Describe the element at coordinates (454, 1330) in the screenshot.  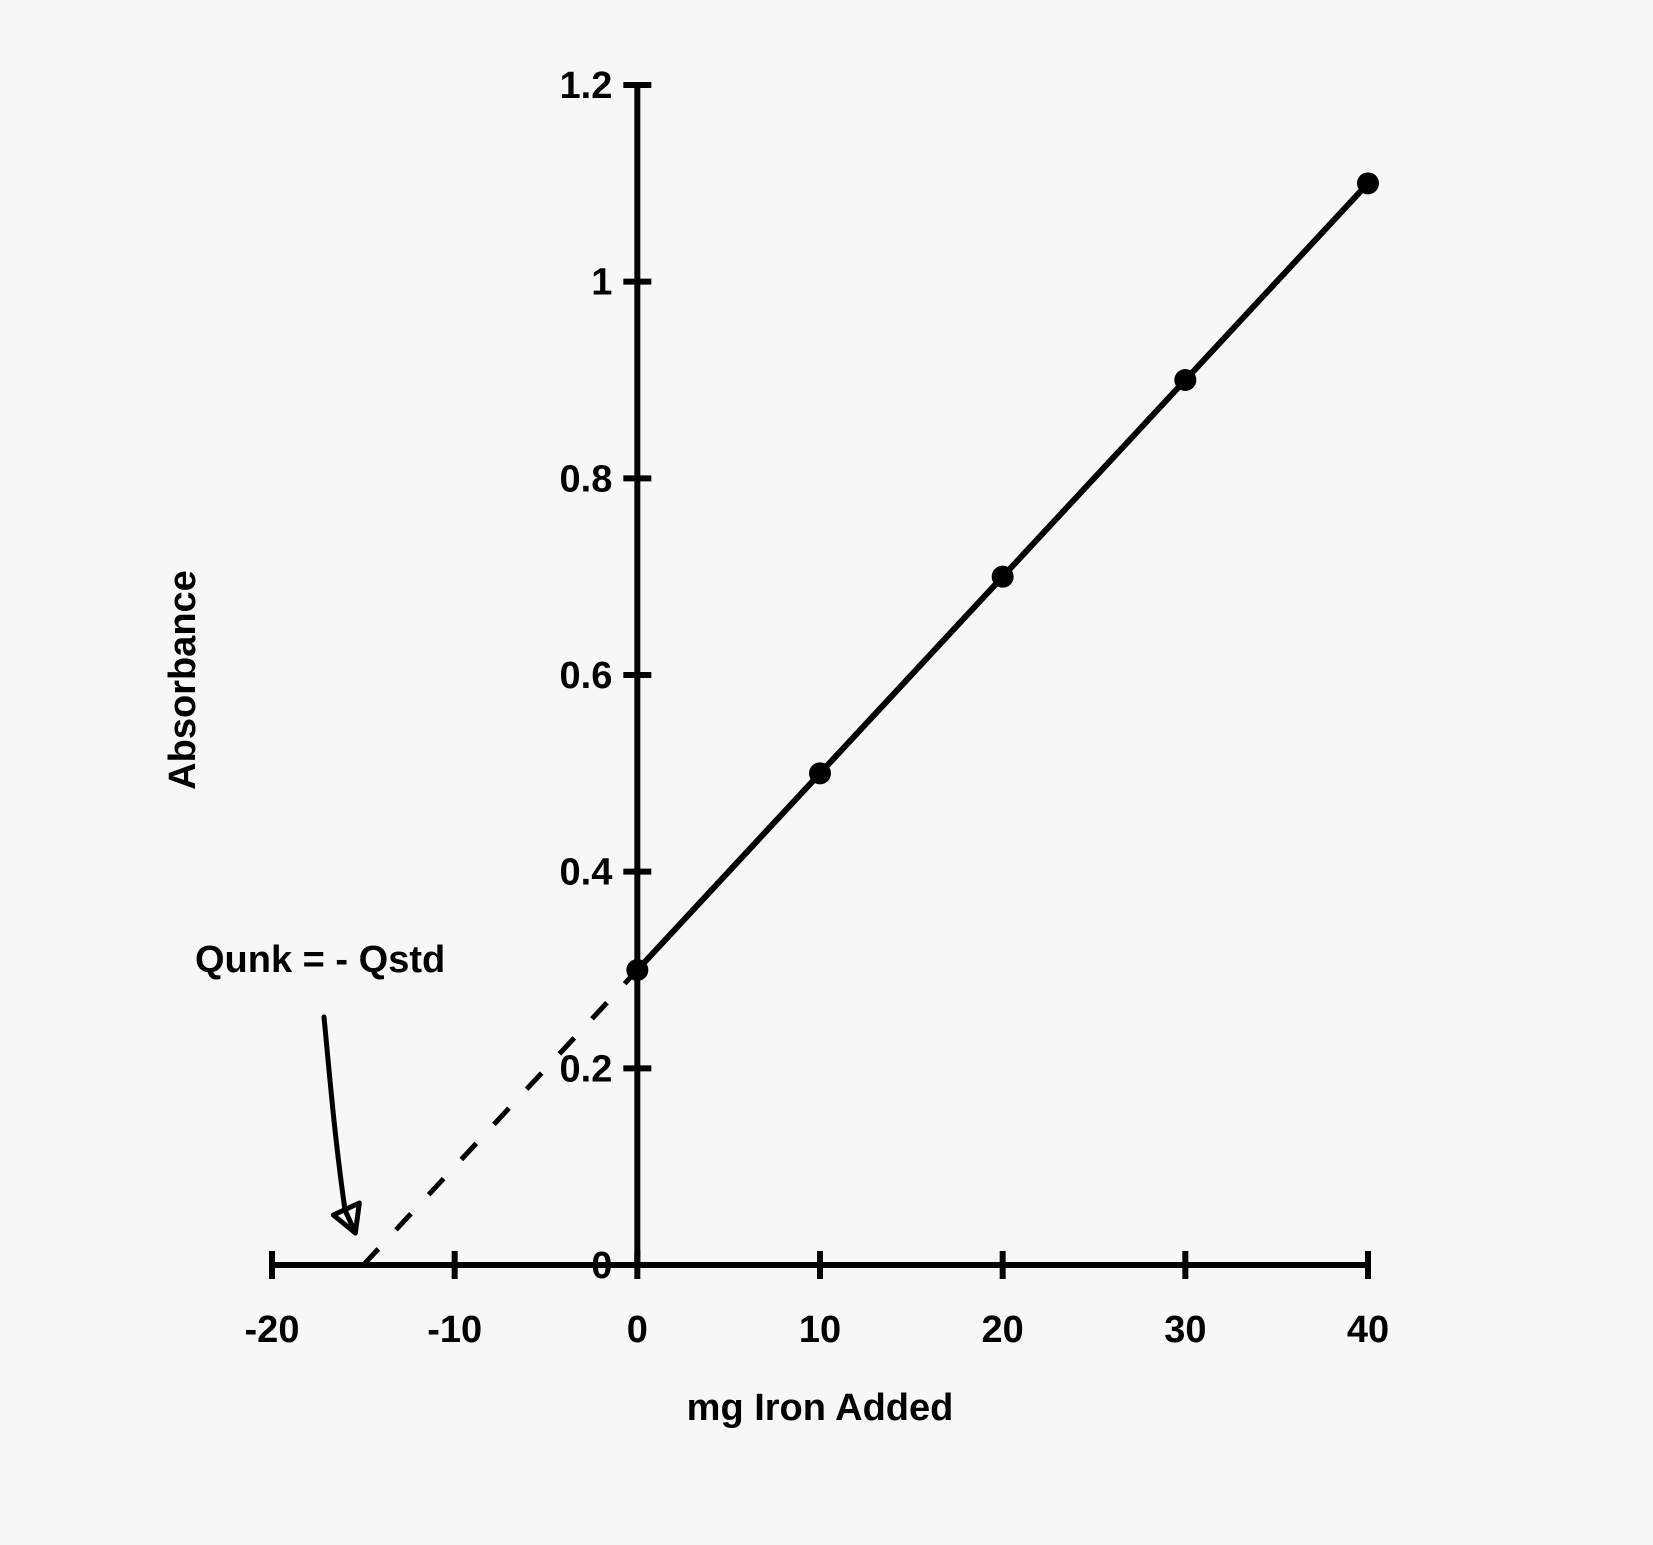
I see `x-tick-label: -10` at that location.